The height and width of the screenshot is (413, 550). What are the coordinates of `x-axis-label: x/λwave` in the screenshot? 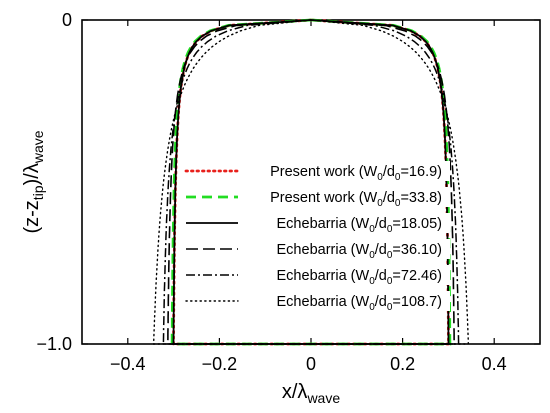 It's located at (311, 393).